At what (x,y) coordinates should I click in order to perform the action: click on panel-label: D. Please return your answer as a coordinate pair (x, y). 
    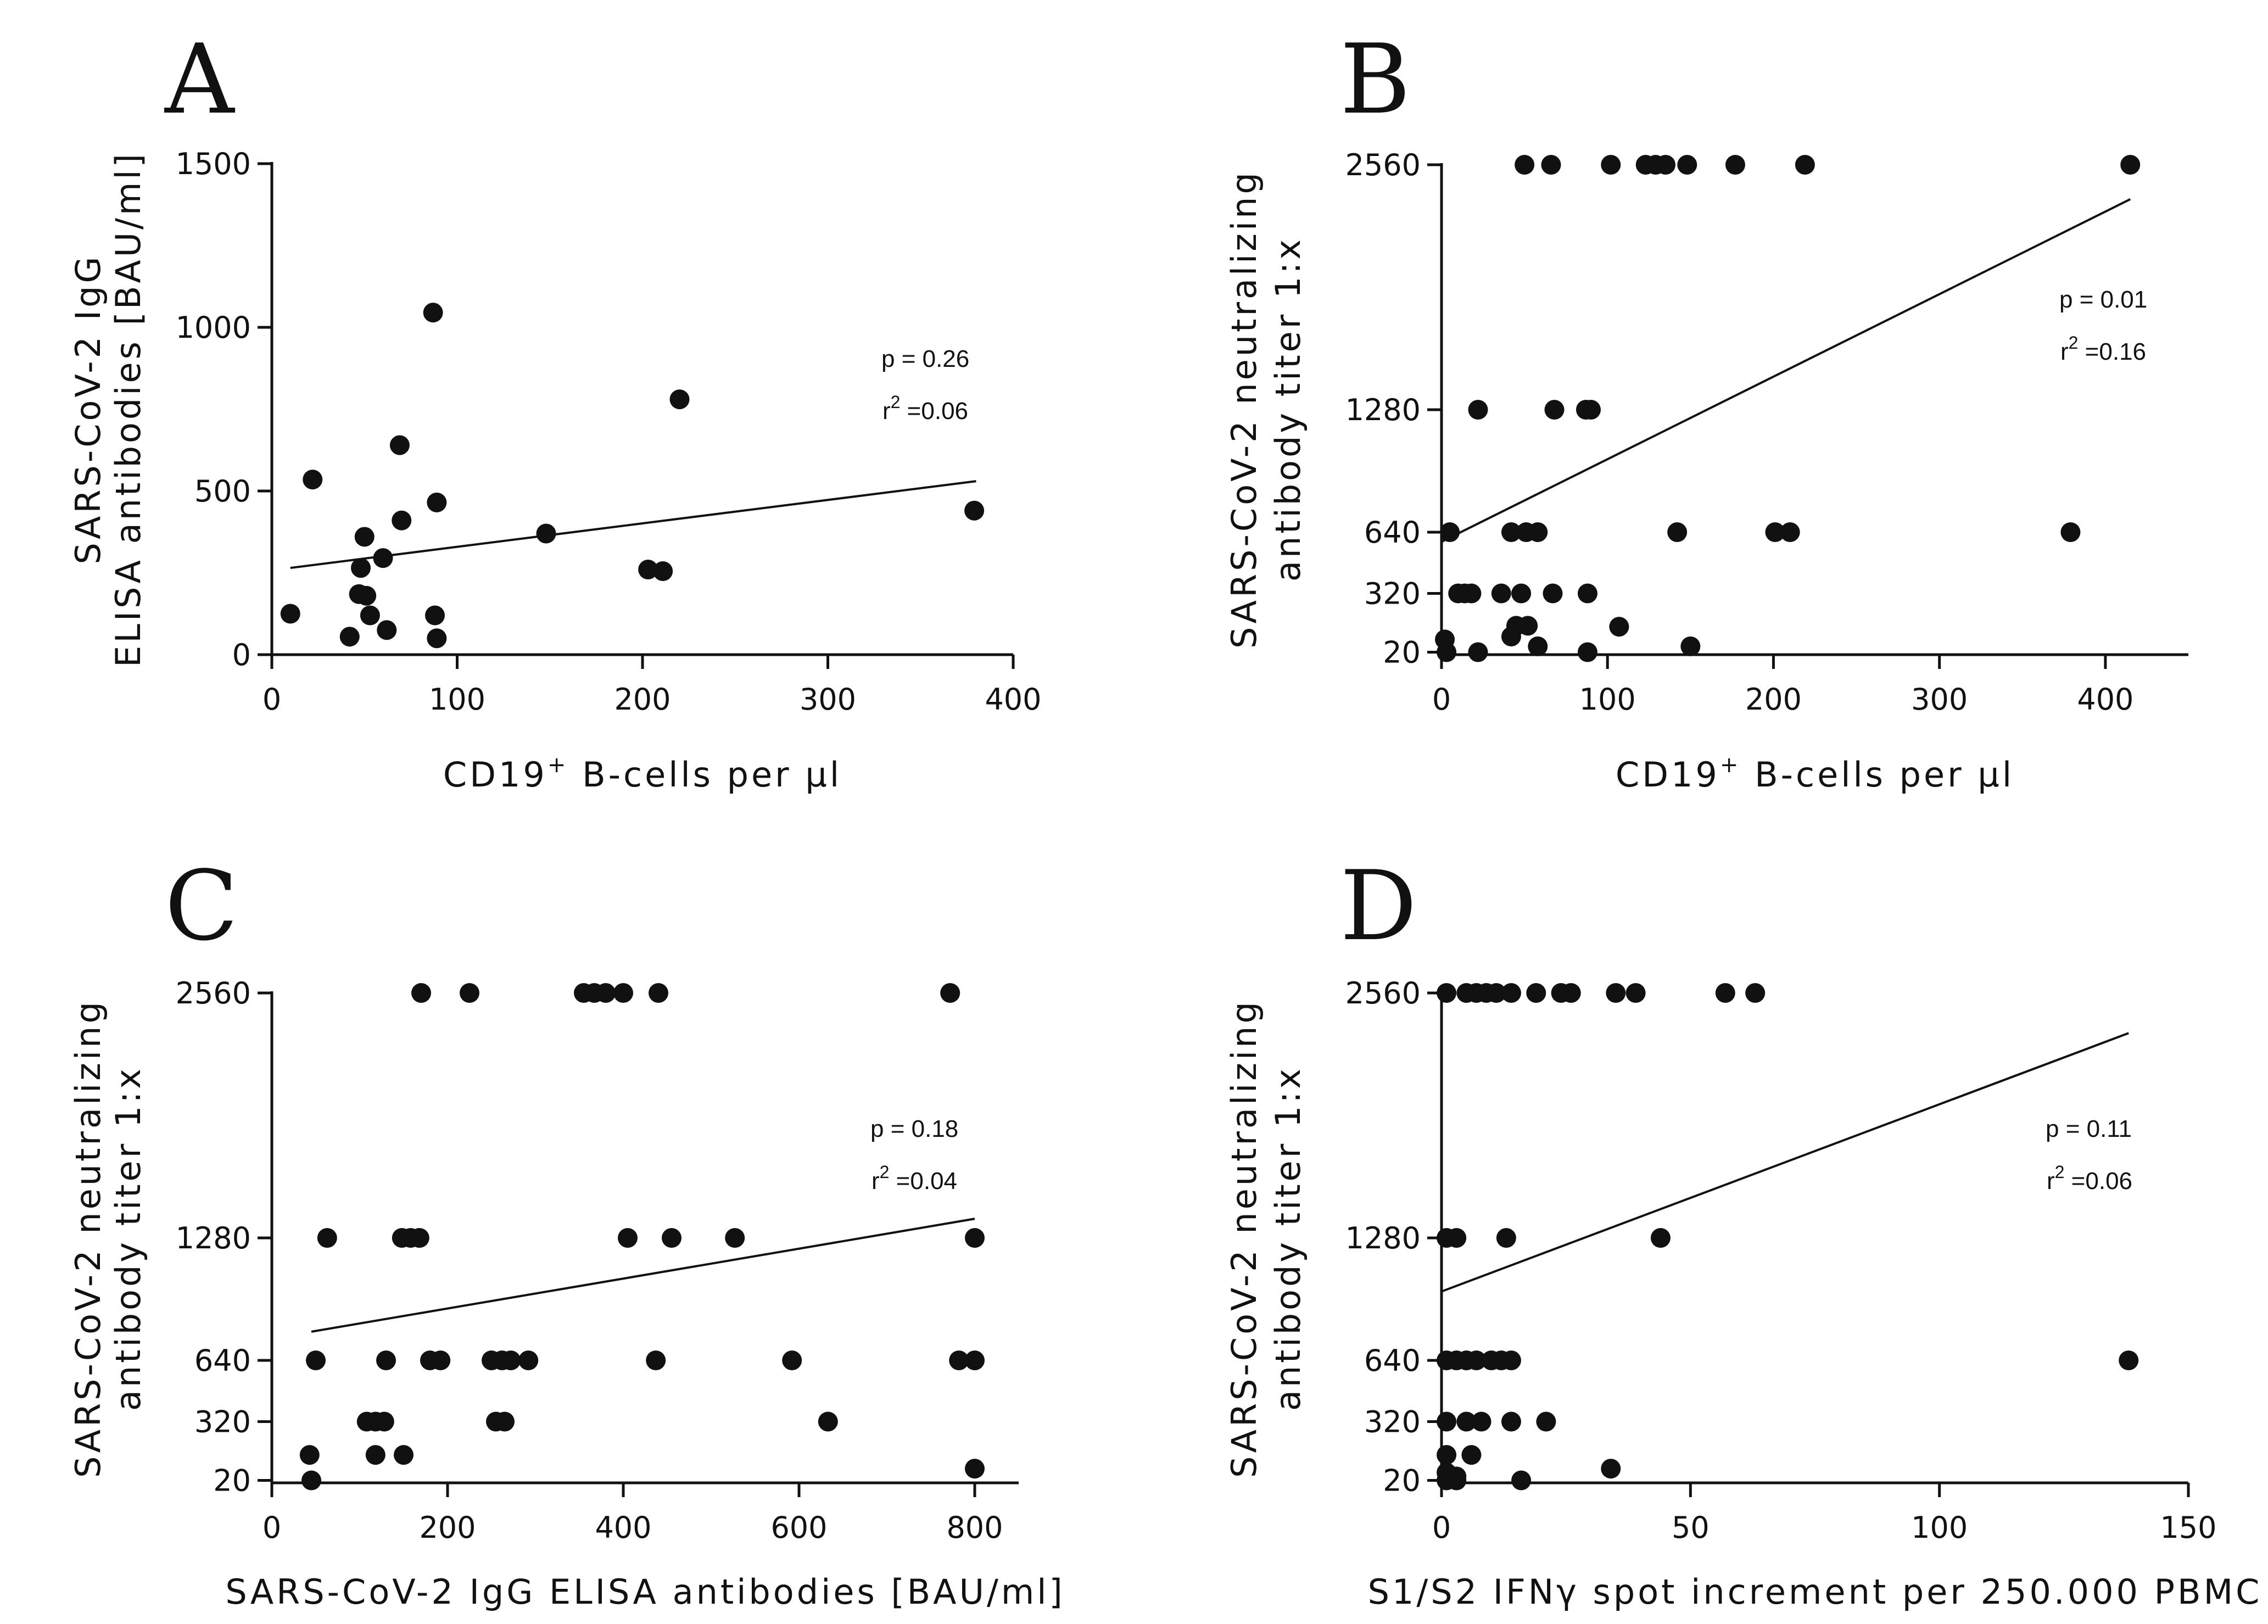
    Looking at the image, I should click on (1379, 906).